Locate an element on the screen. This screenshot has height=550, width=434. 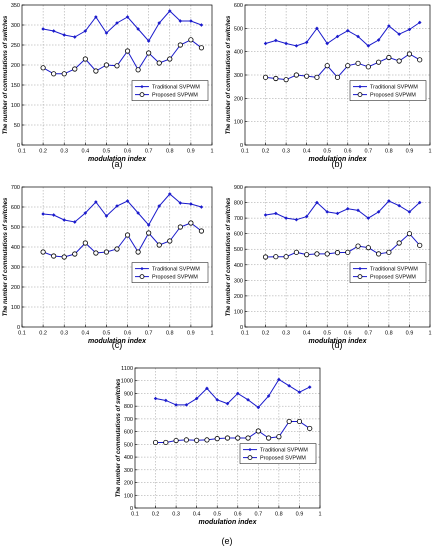
plot-area is located at coordinates (117, 257).